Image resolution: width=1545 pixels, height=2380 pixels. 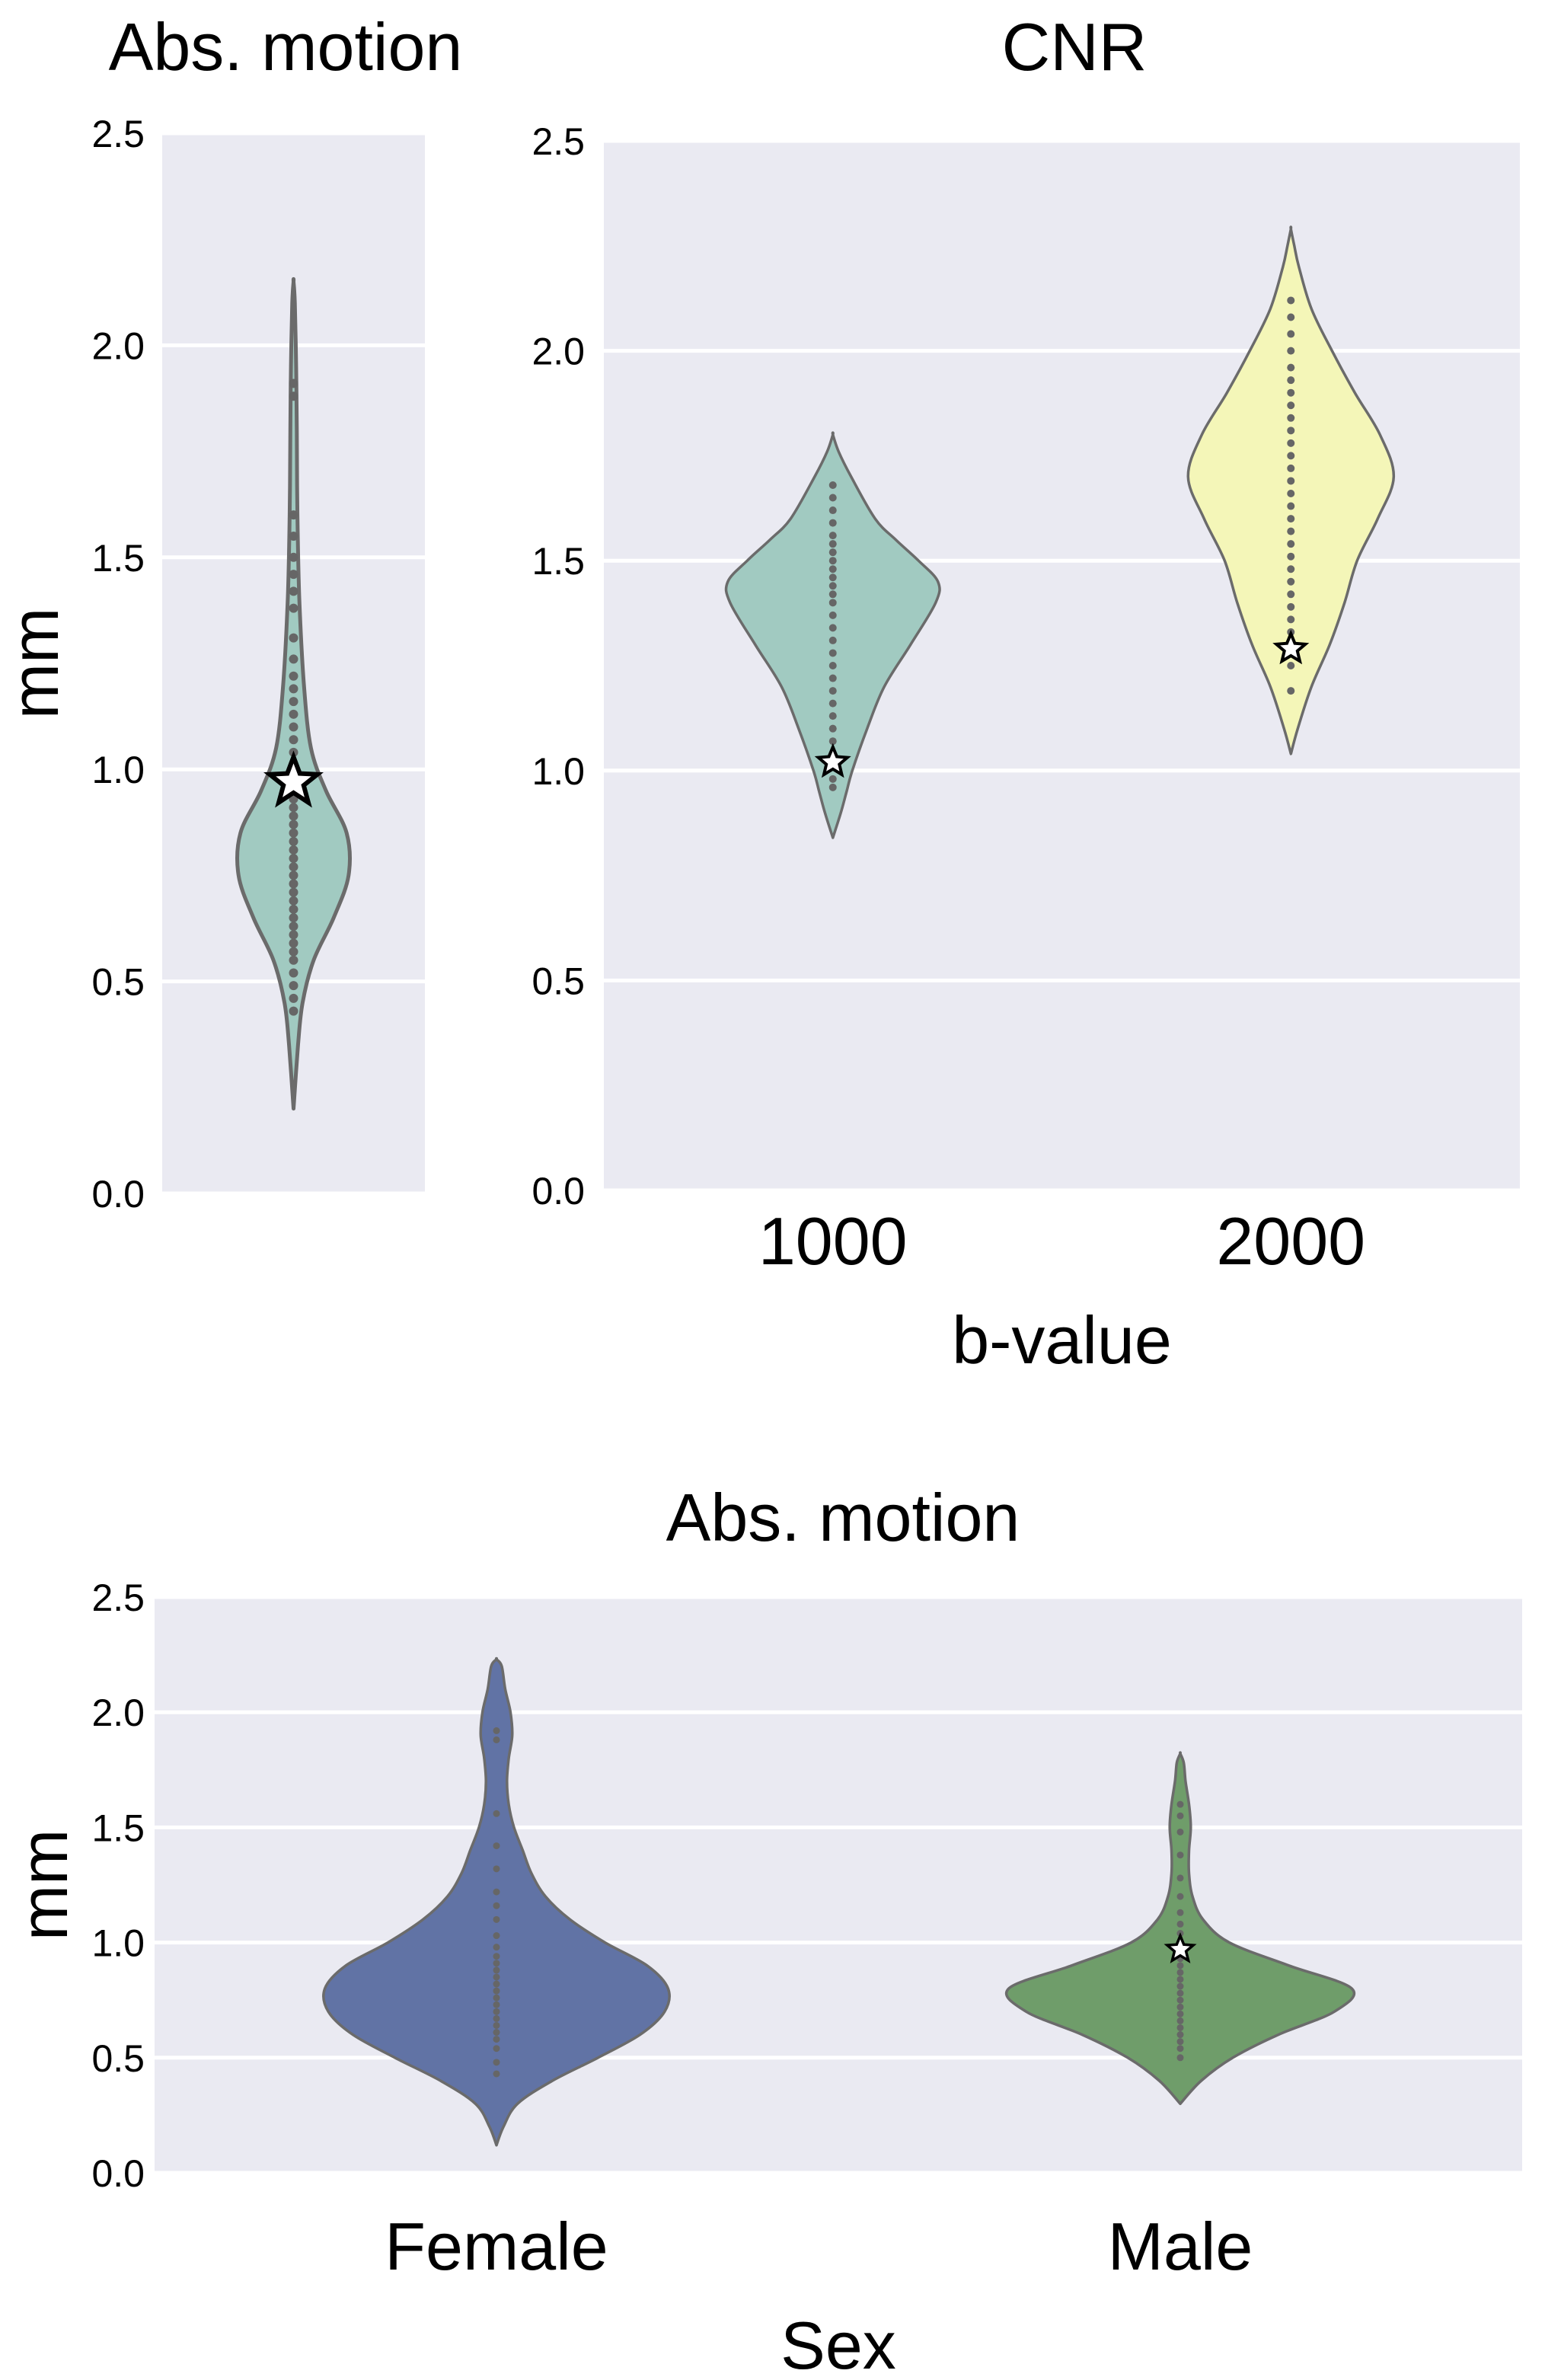 I want to click on y-tick-label: 2.5, so click(x=558, y=142).